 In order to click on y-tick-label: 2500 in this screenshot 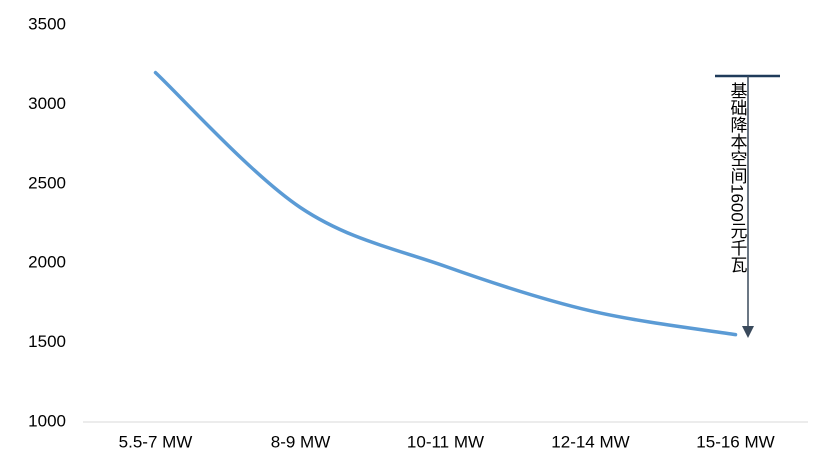, I will do `click(47, 182)`.